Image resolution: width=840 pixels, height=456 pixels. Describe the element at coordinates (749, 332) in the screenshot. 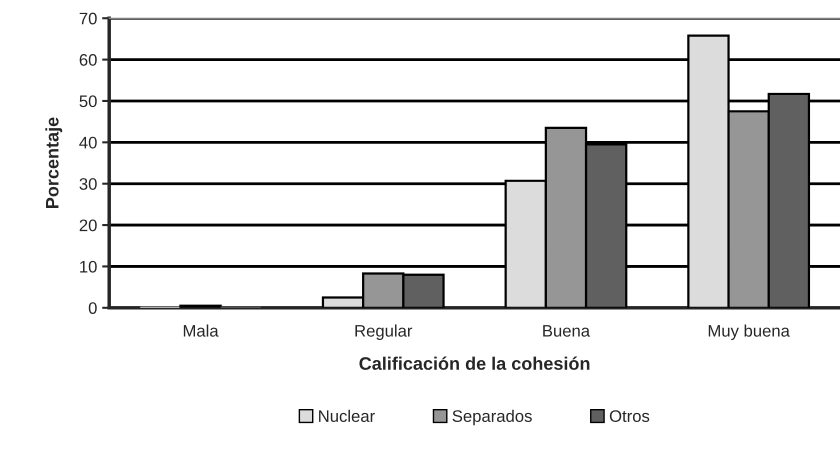

I see `x-tick-label: Muy buena` at that location.